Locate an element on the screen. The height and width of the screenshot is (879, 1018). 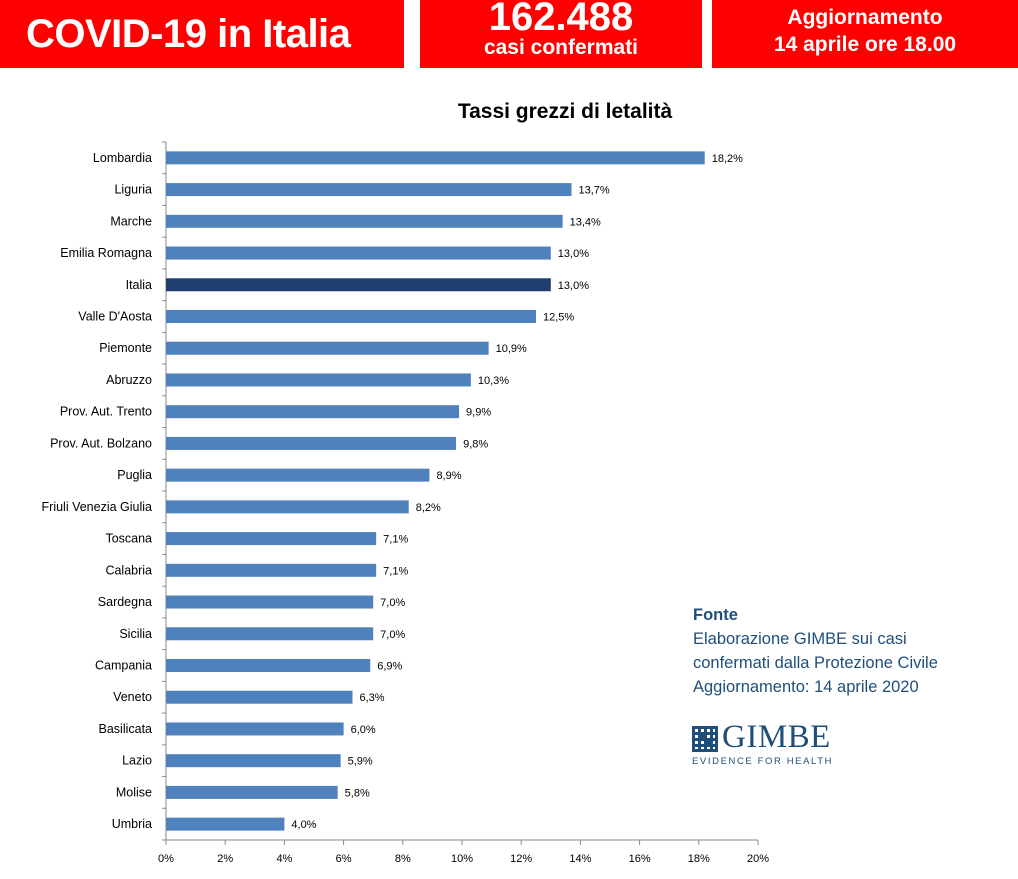
value-label: 13,7% is located at coordinates (594, 191).